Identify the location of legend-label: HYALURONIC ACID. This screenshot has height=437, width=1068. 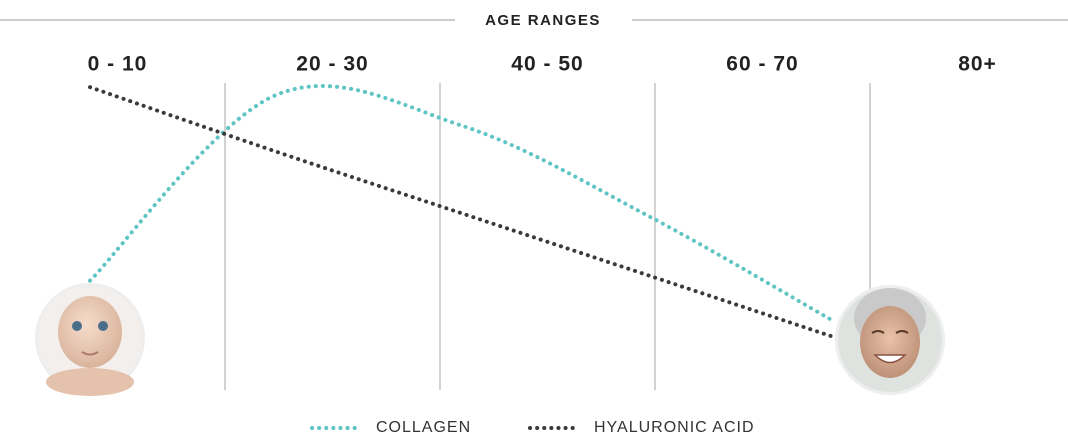
(674, 427).